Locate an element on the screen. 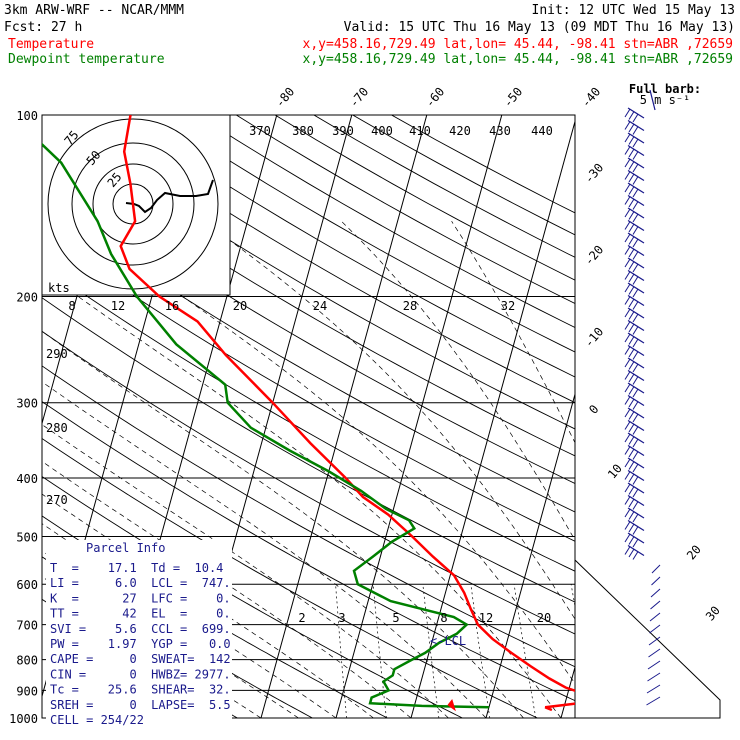 The image size is (740, 740). mixing-ratio-tick-label: 8 is located at coordinates (71, 306).